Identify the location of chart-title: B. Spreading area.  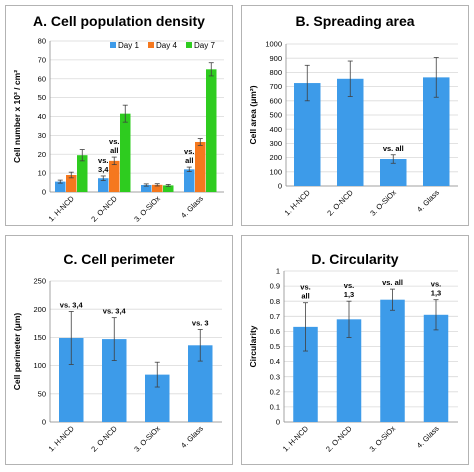
(354, 21).